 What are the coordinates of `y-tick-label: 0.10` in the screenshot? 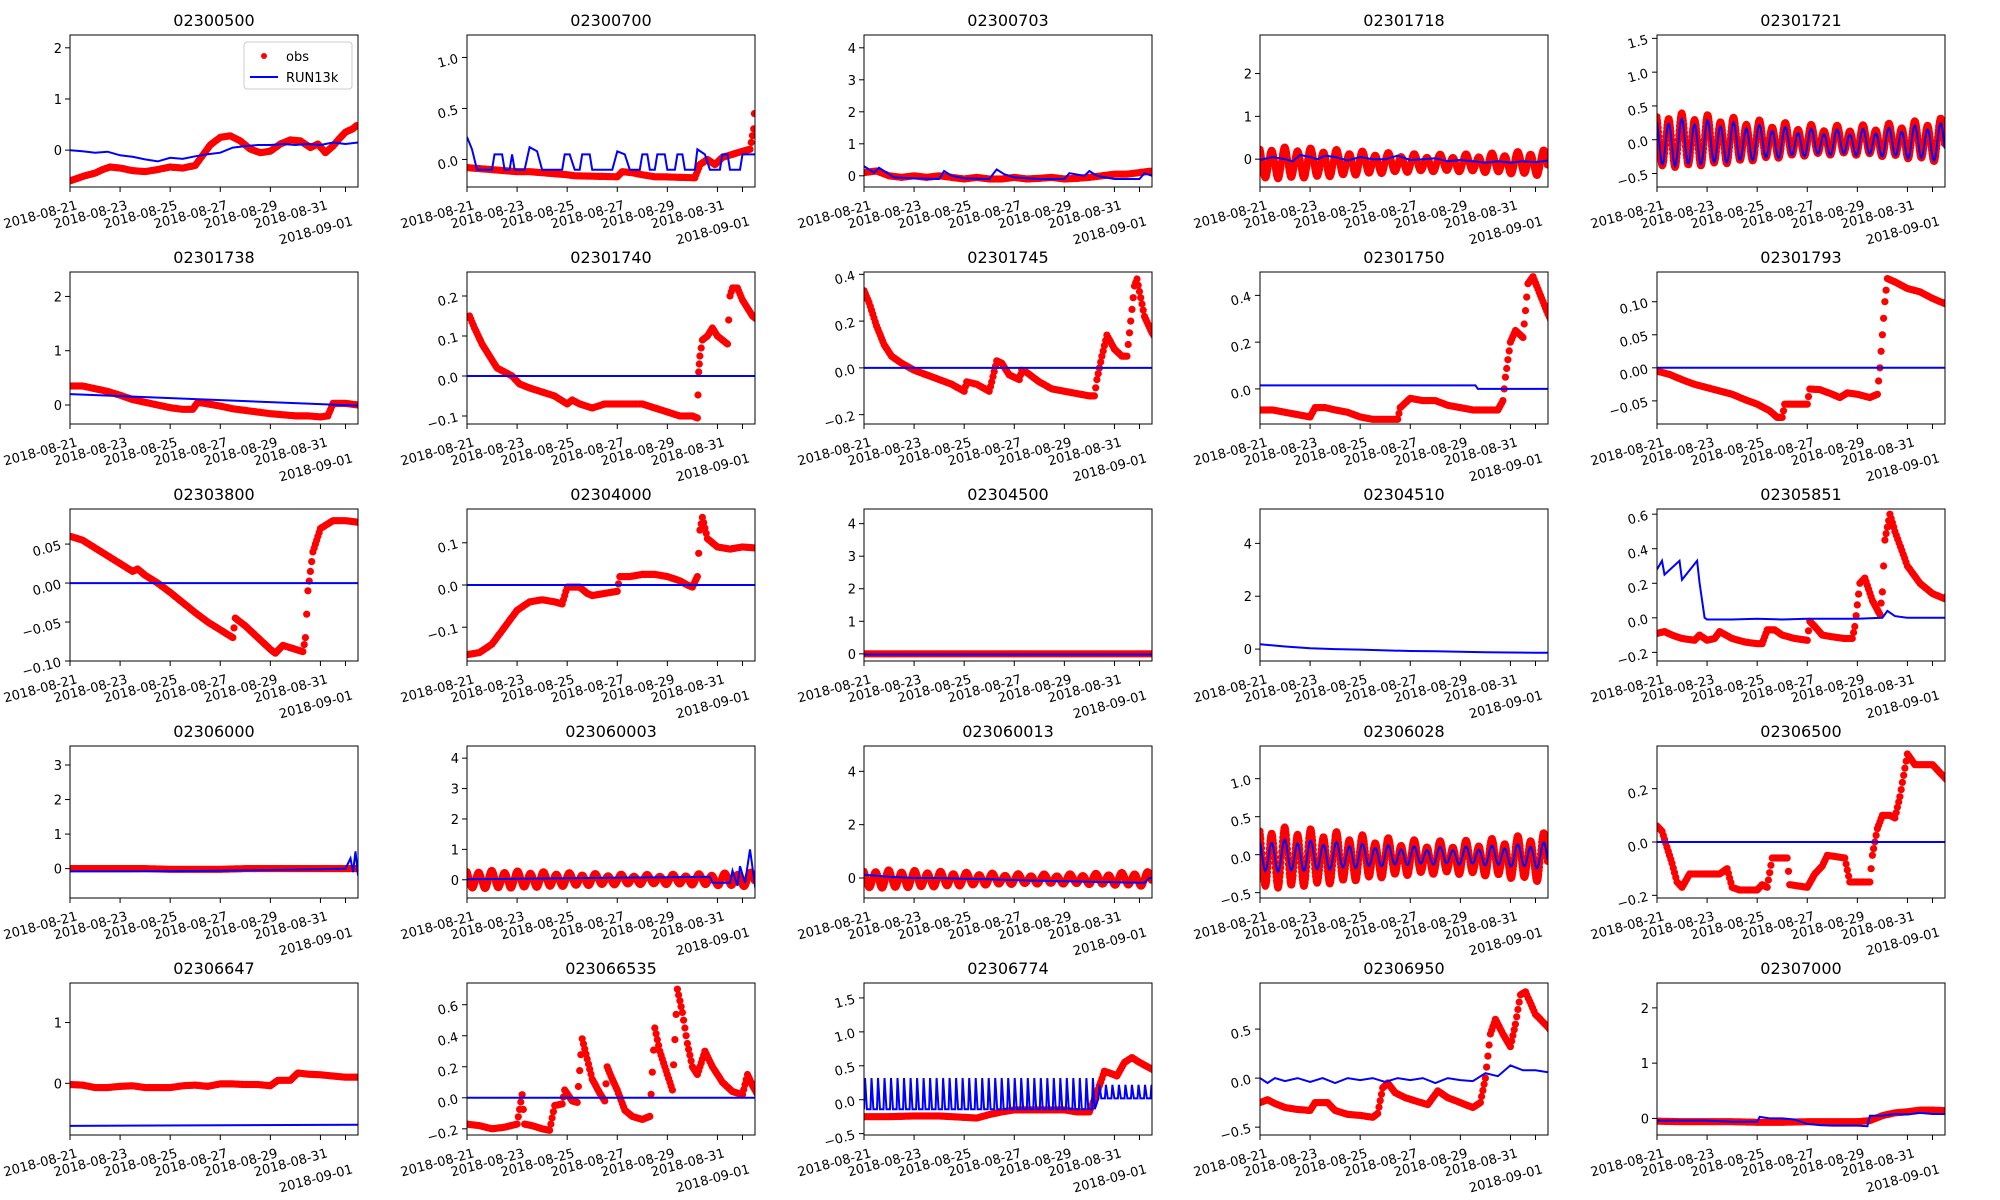 It's located at (1634, 307).